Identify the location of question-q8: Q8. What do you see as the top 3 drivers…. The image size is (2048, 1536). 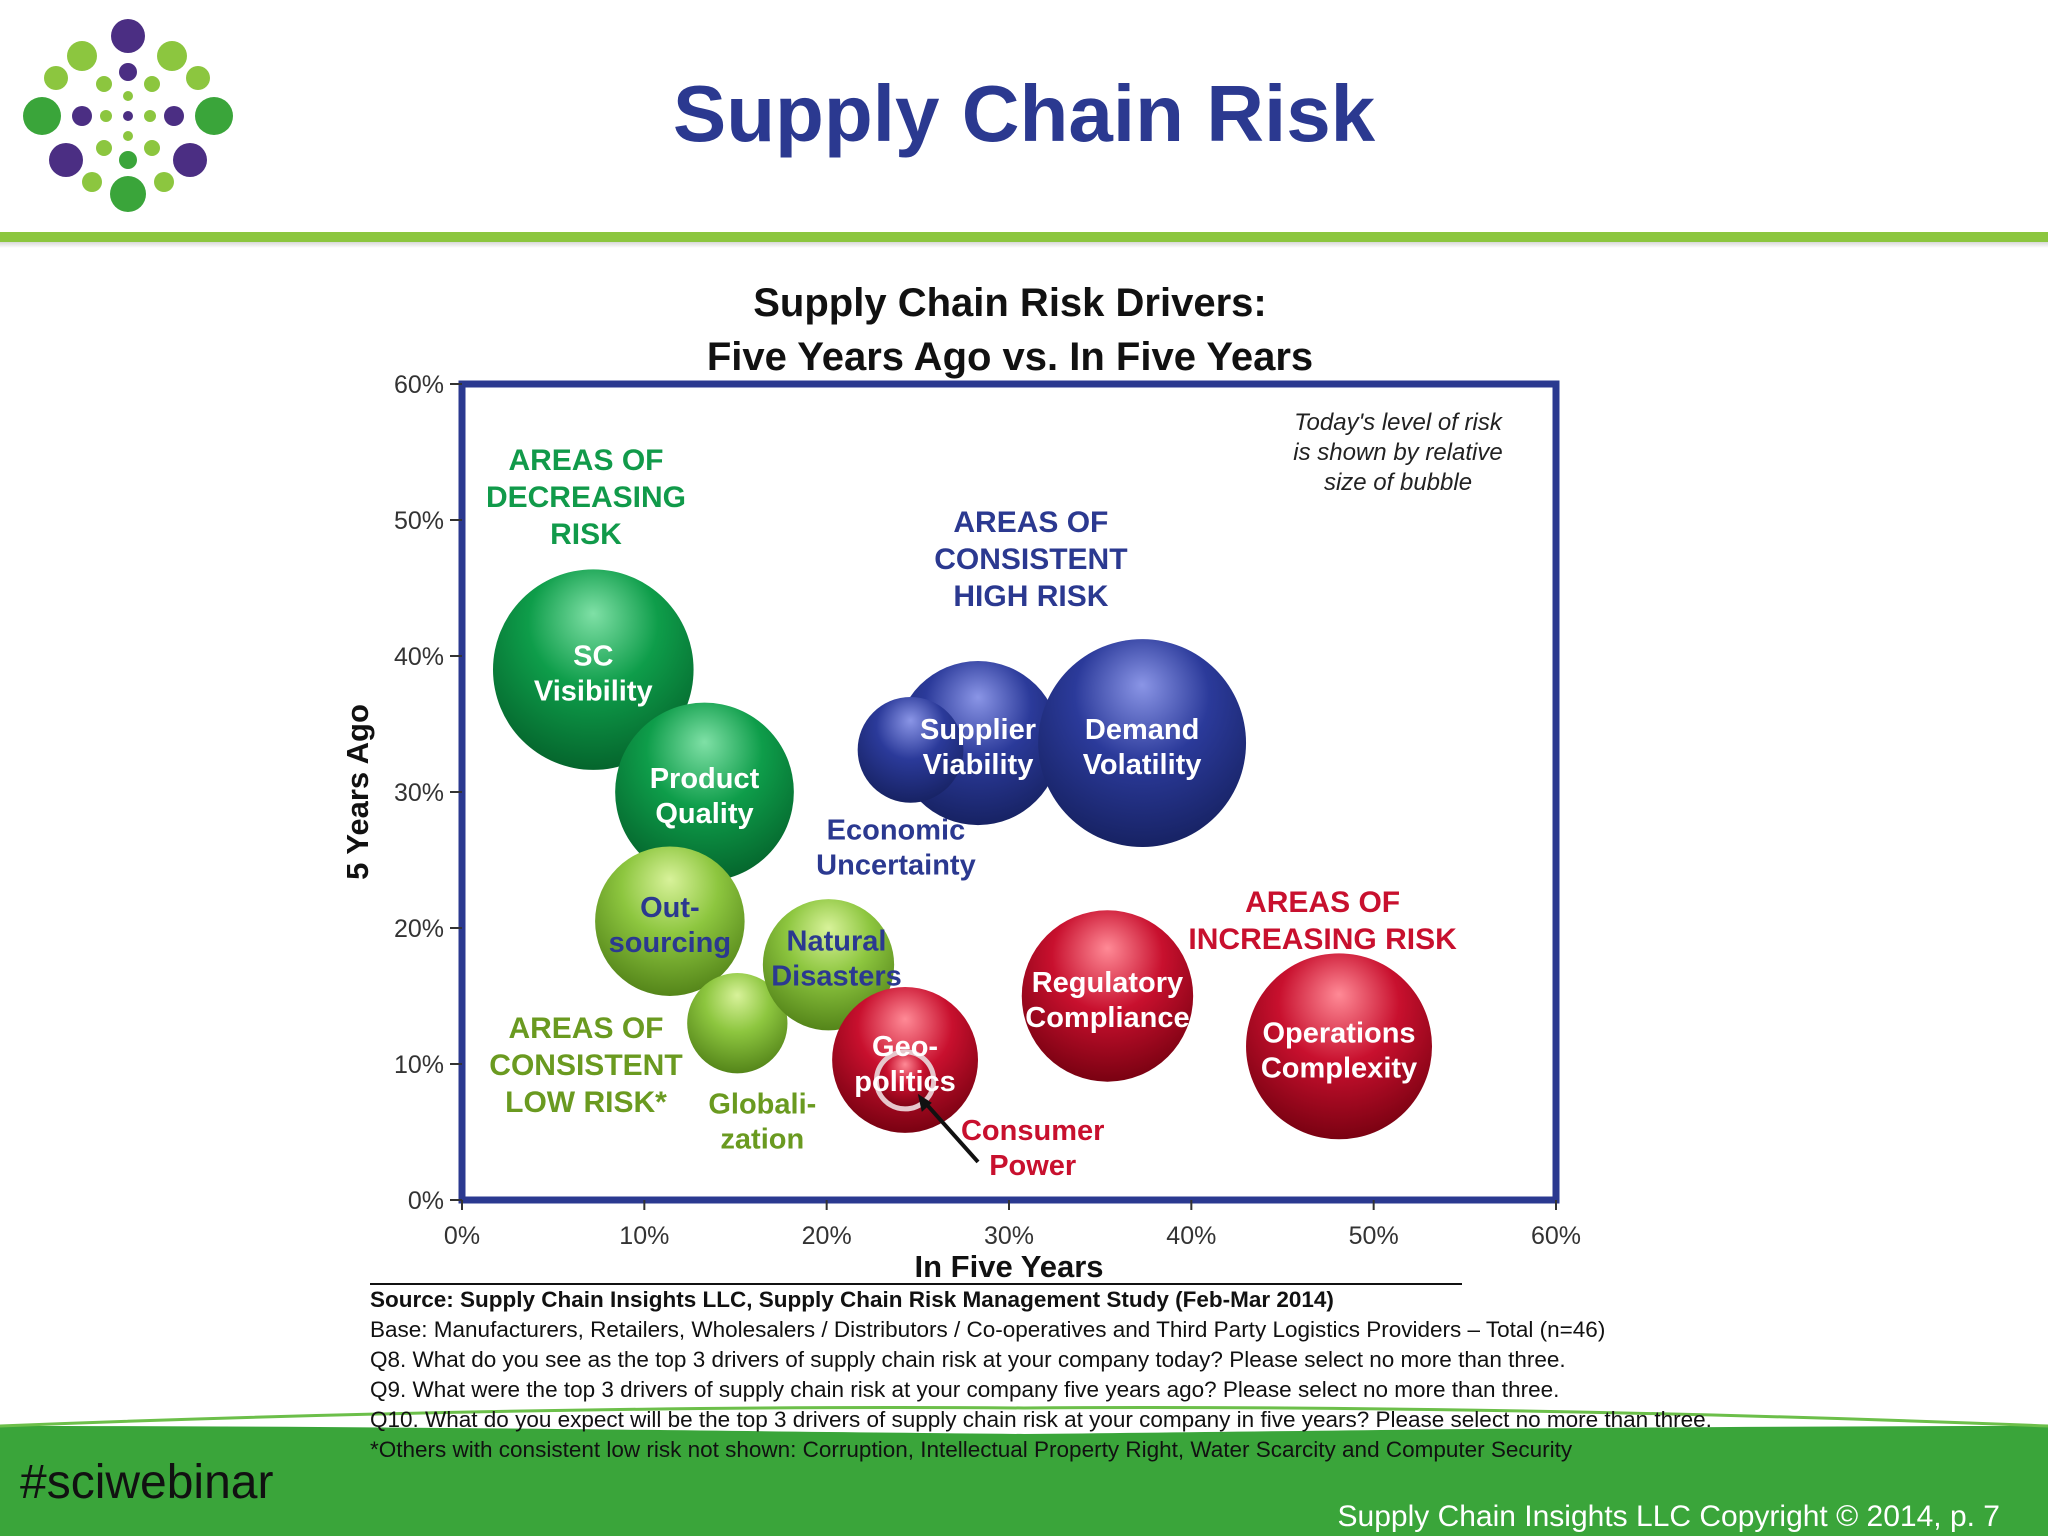
(968, 1359).